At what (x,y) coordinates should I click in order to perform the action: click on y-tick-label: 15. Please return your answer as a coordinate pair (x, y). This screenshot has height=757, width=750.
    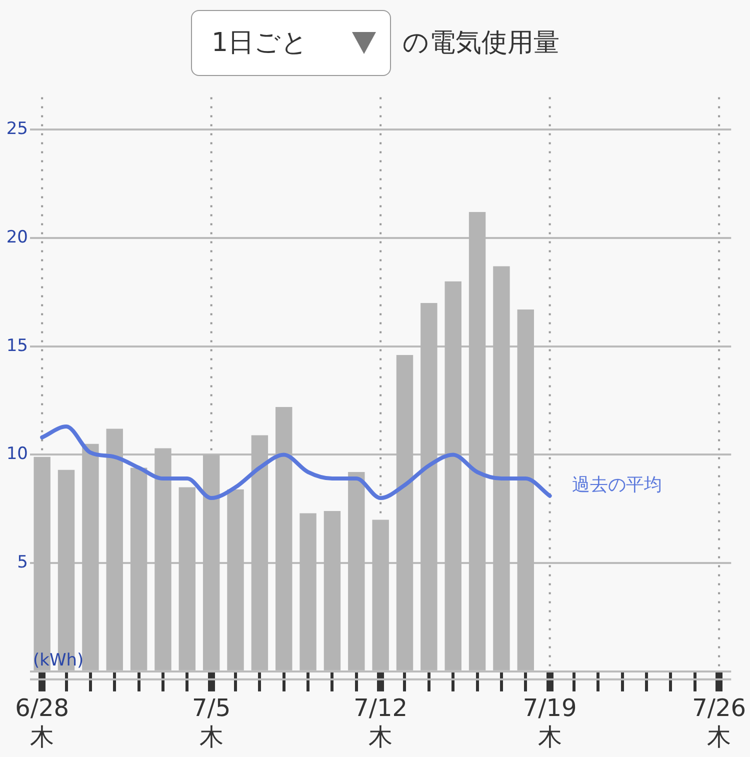
    Looking at the image, I should click on (17, 346).